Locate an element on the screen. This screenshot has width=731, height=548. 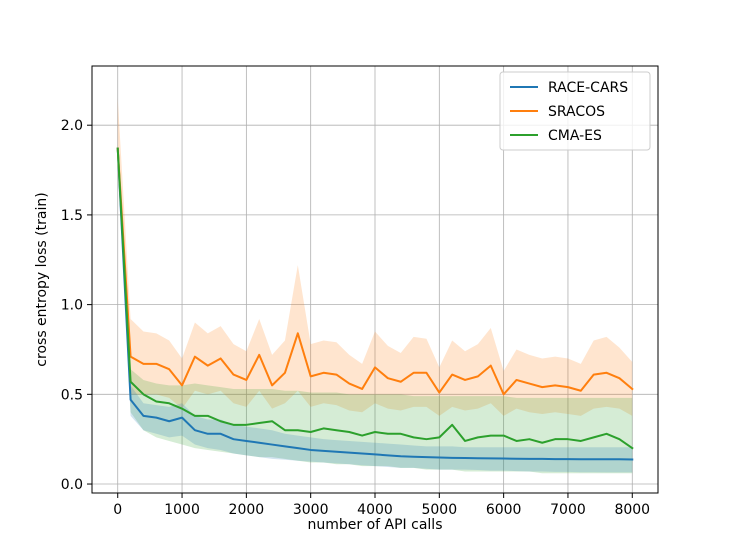
x-axis-label: number of API calls is located at coordinates (375, 525).